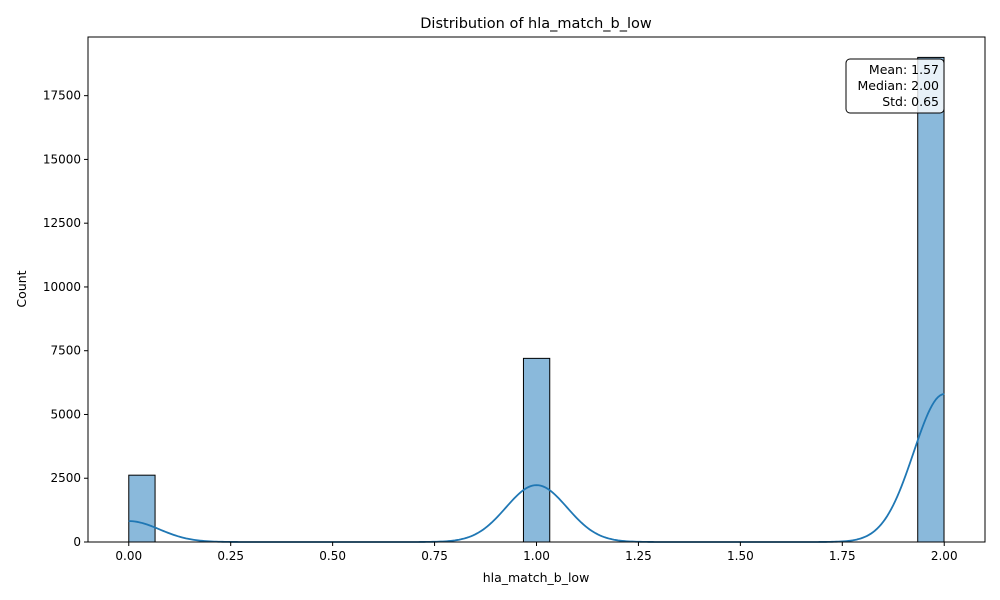  What do you see at coordinates (62, 223) in the screenshot?
I see `y-tick-label-5: 12500` at bounding box center [62, 223].